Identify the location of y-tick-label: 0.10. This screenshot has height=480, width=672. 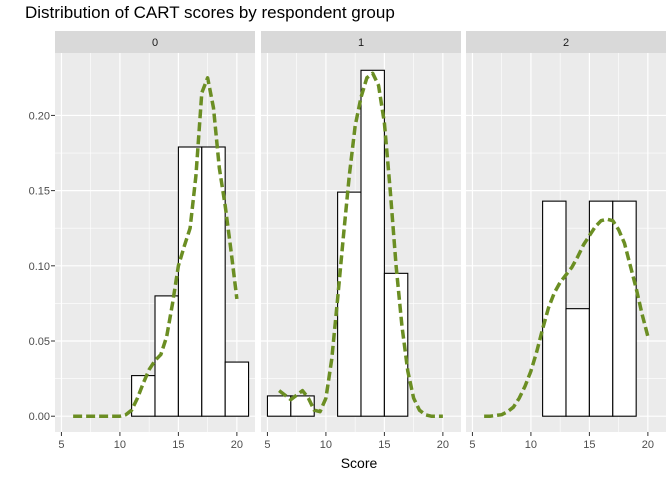
(39, 267).